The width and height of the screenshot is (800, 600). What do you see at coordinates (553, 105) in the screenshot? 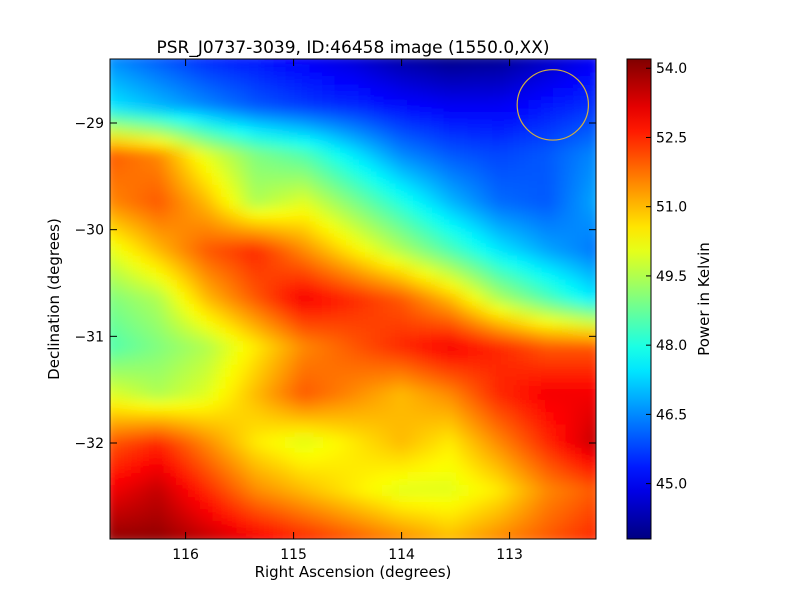
I see `source-circle-marker` at bounding box center [553, 105].